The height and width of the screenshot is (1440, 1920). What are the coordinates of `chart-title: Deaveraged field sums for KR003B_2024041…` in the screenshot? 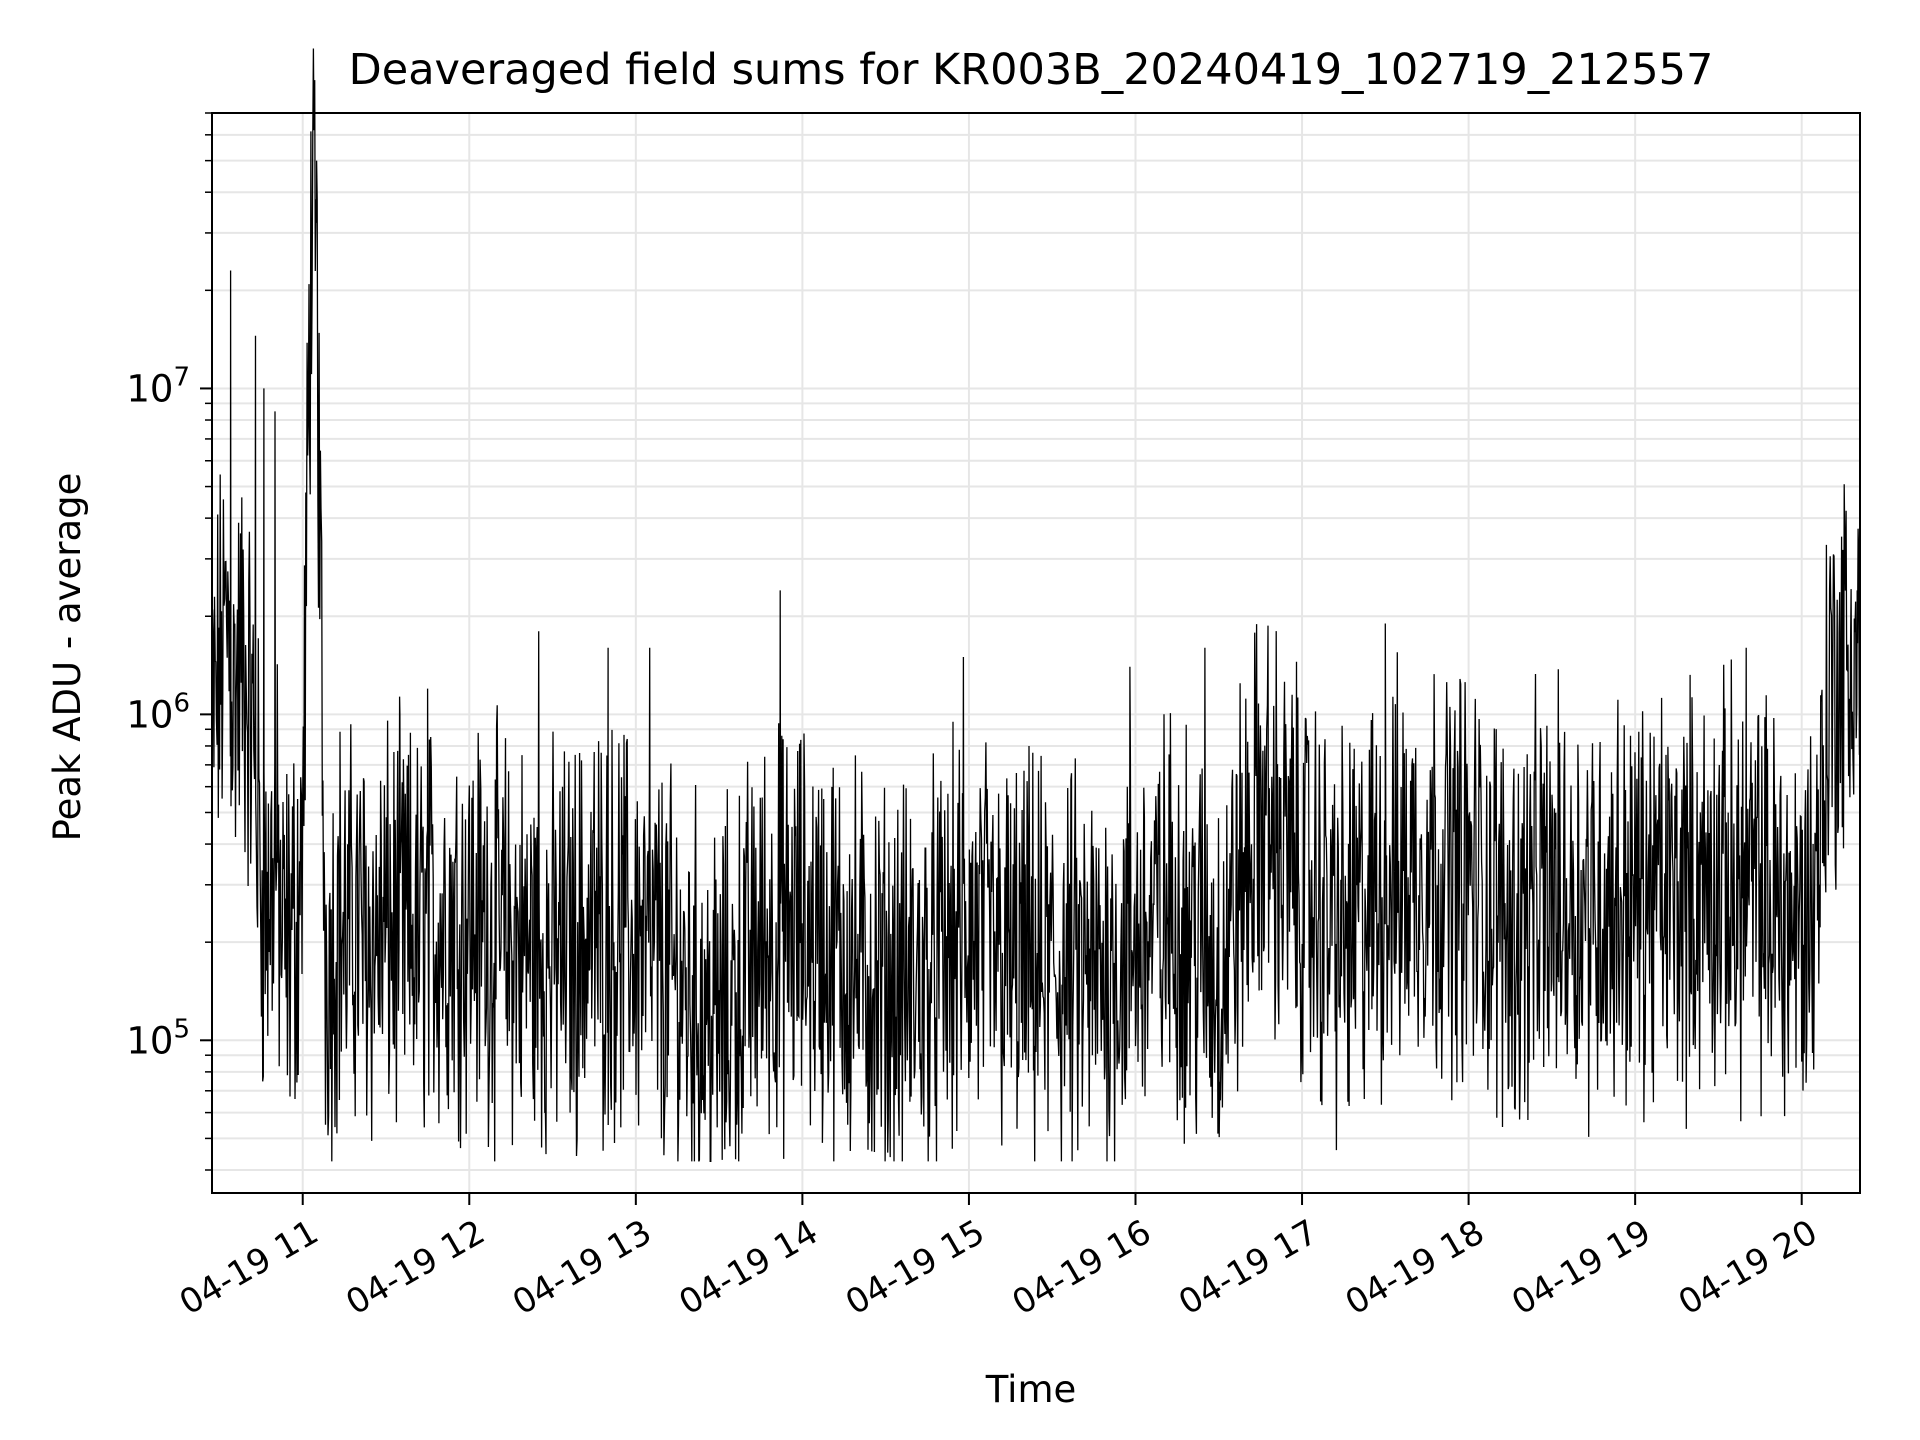 It's located at (1031, 70).